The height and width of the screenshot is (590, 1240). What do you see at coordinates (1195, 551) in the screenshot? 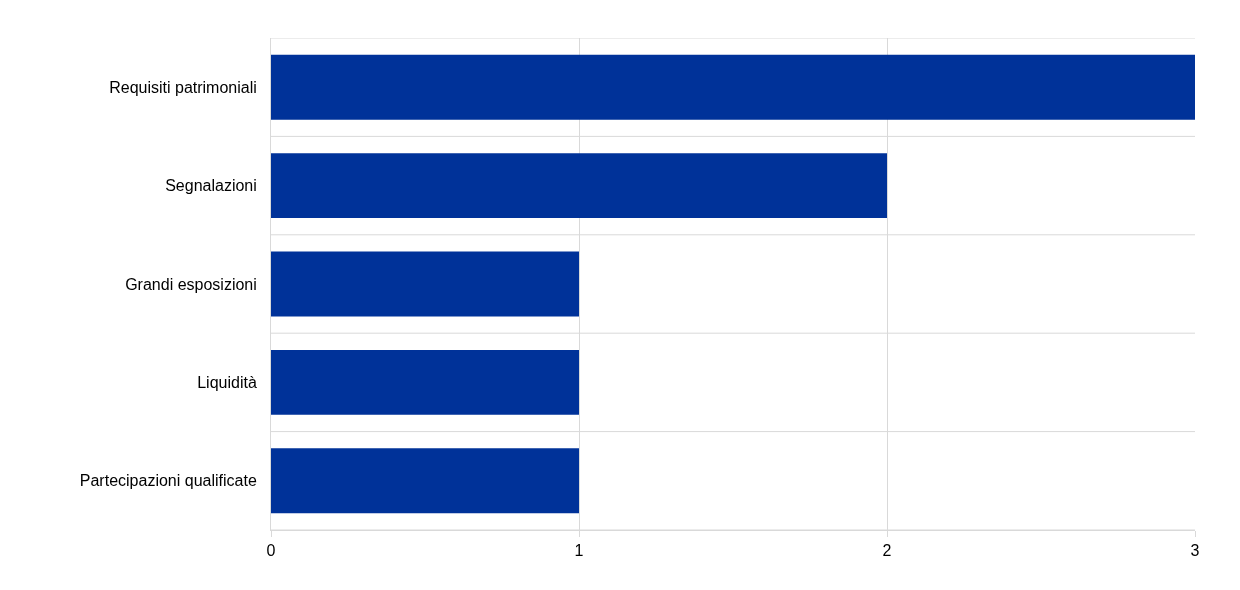
I see `x-tick-label: 3` at bounding box center [1195, 551].